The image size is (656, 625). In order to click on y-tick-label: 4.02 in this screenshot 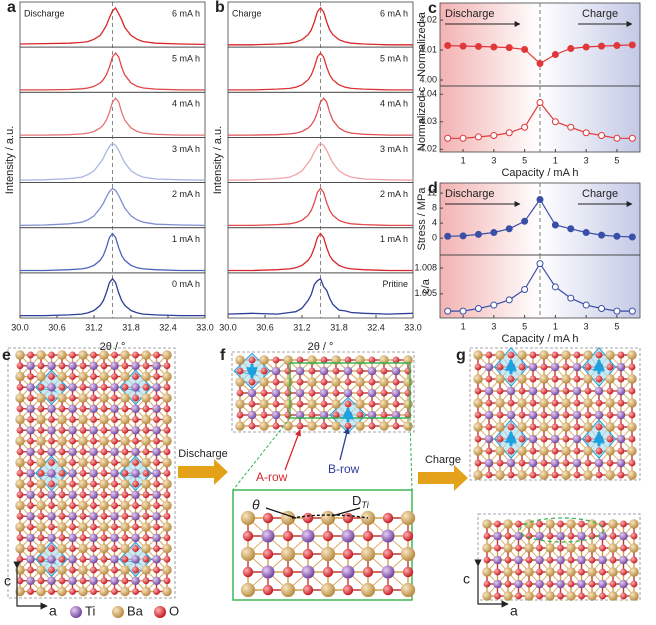, I will do `click(428, 149)`.